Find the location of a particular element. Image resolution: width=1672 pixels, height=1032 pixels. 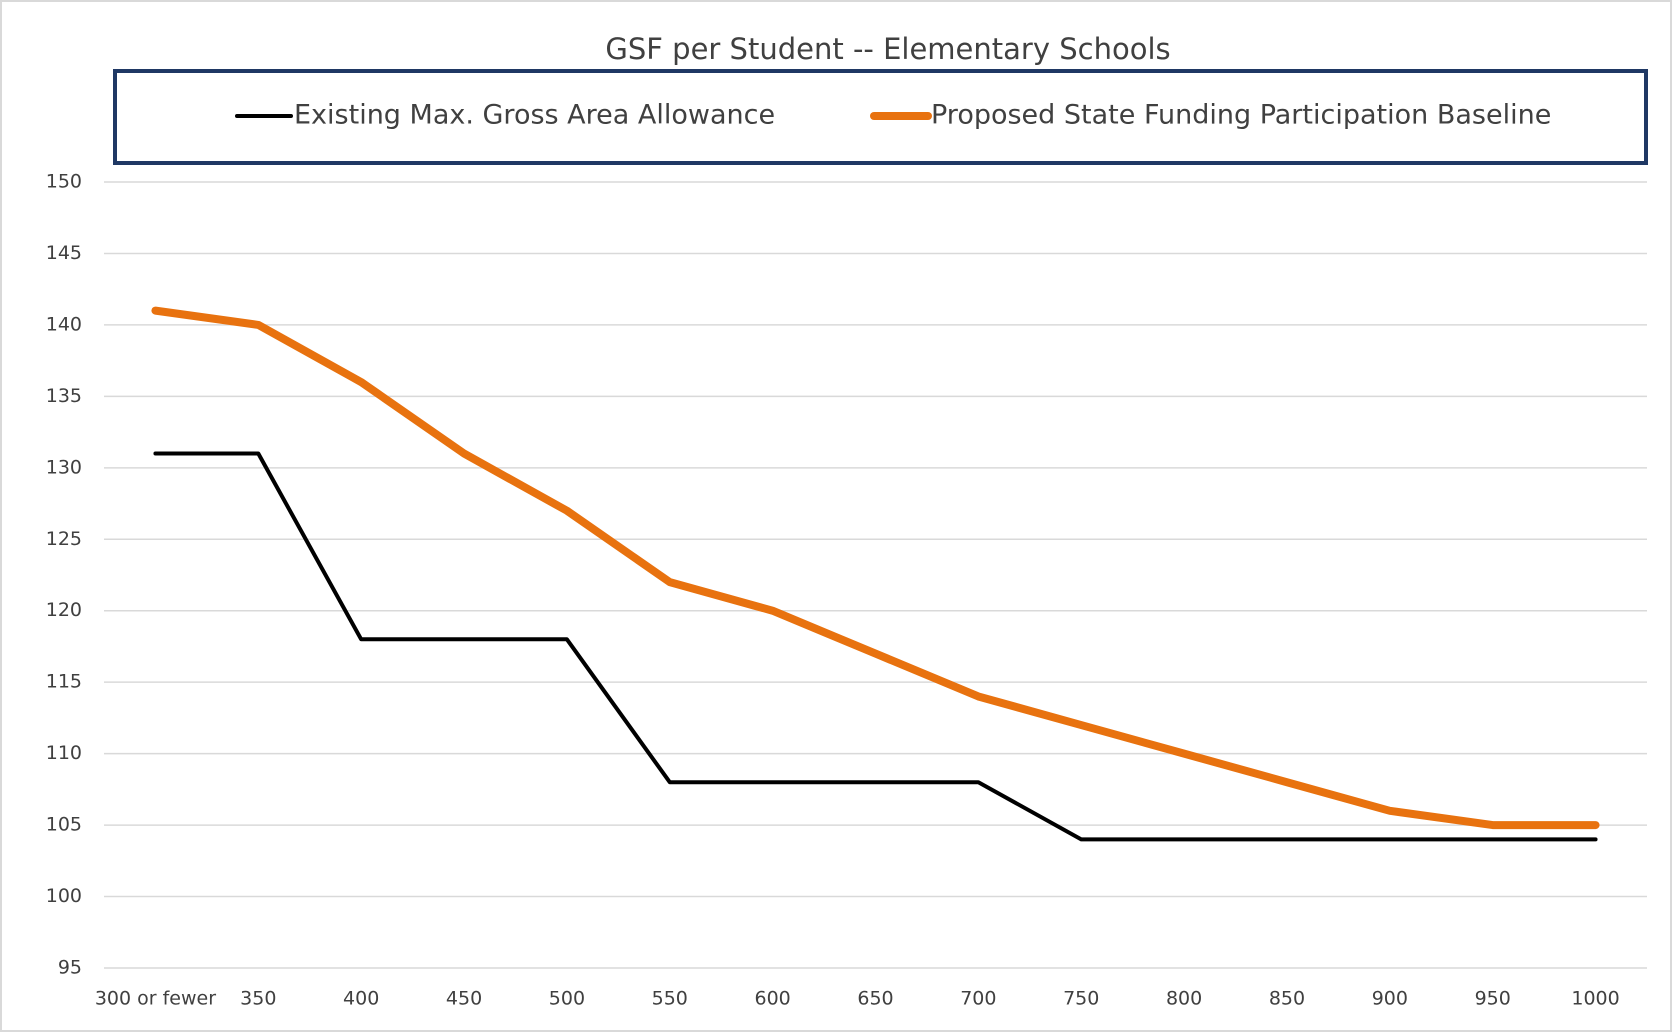

y-tick-label: 145 is located at coordinates (64, 253).